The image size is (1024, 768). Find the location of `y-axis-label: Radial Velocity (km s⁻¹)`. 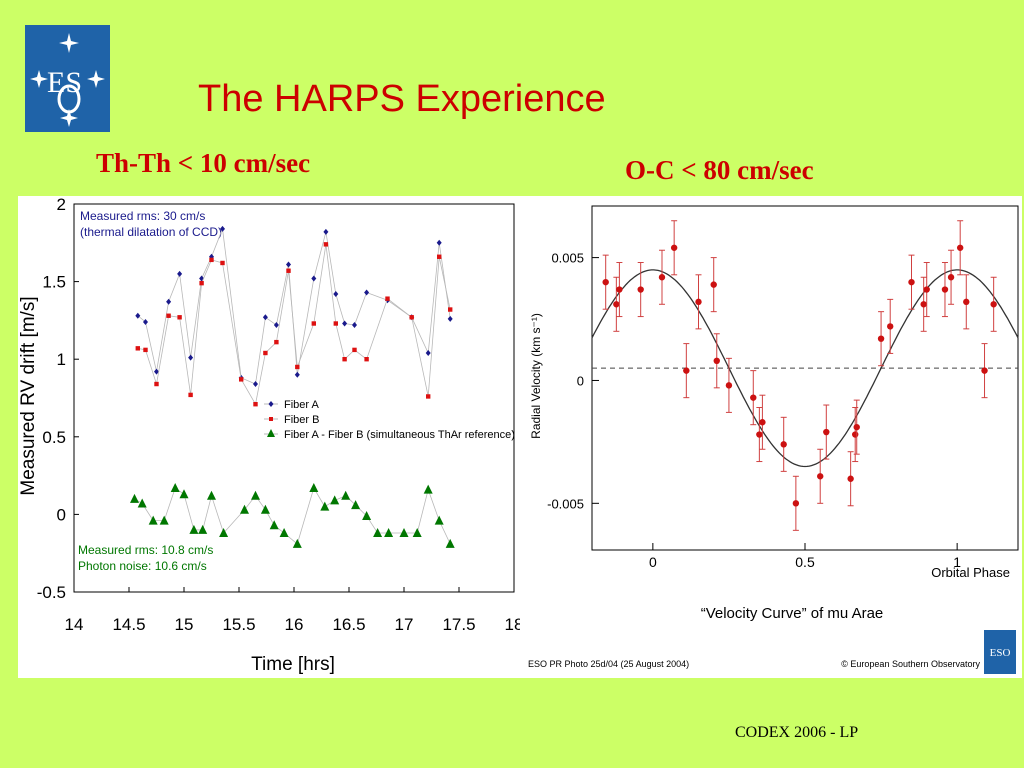

y-axis-label: Radial Velocity (km s⁻¹) is located at coordinates (536, 376).